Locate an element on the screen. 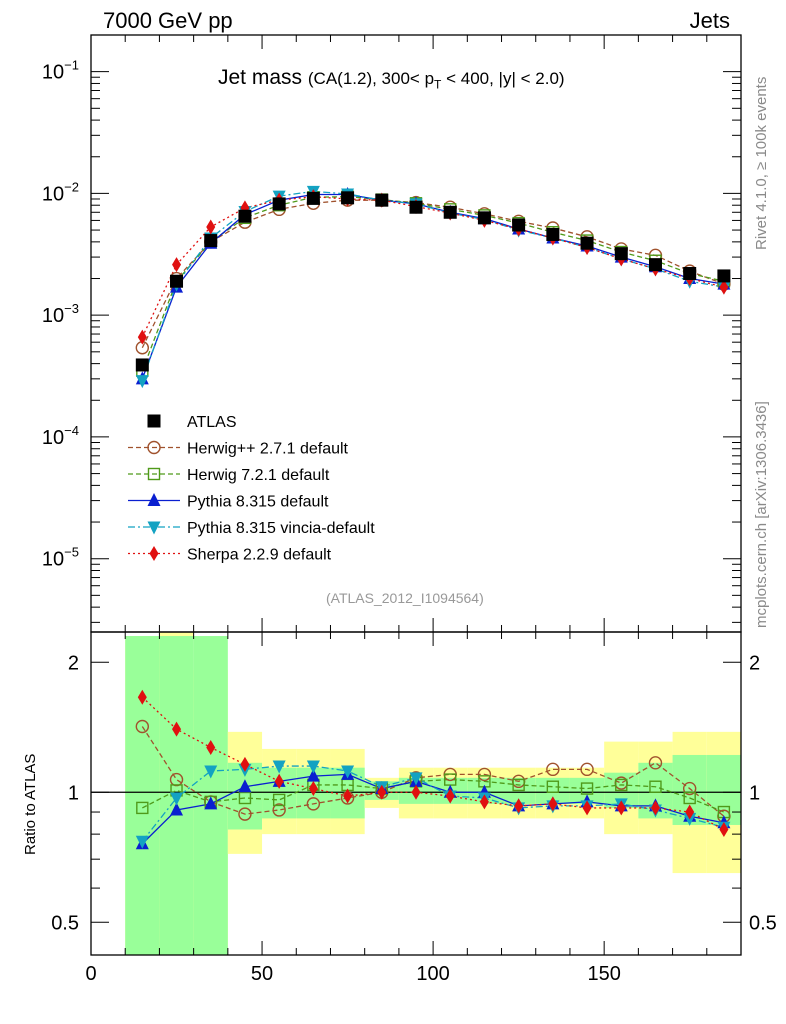  x-tick-label: 150 is located at coordinates (603, 974).